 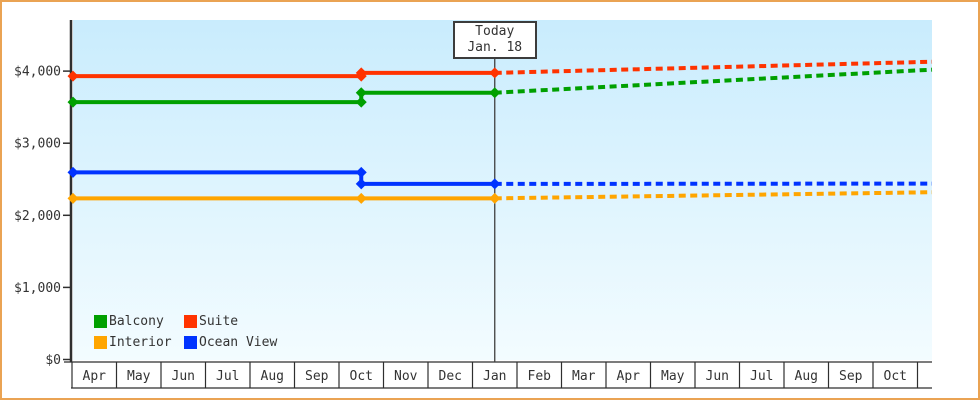 I want to click on today-annotation: Today Jan. 18, so click(x=494, y=40).